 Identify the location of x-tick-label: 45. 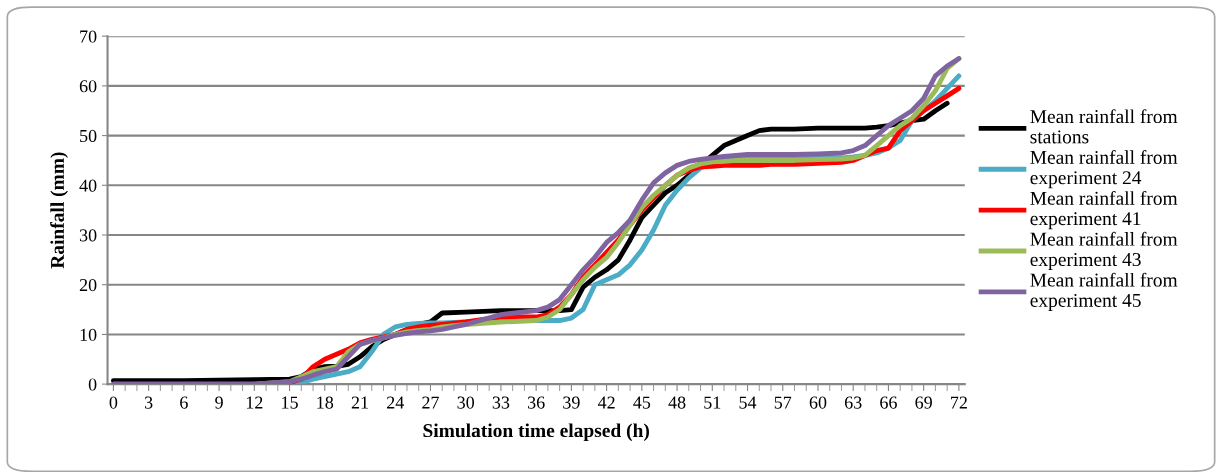
(642, 402).